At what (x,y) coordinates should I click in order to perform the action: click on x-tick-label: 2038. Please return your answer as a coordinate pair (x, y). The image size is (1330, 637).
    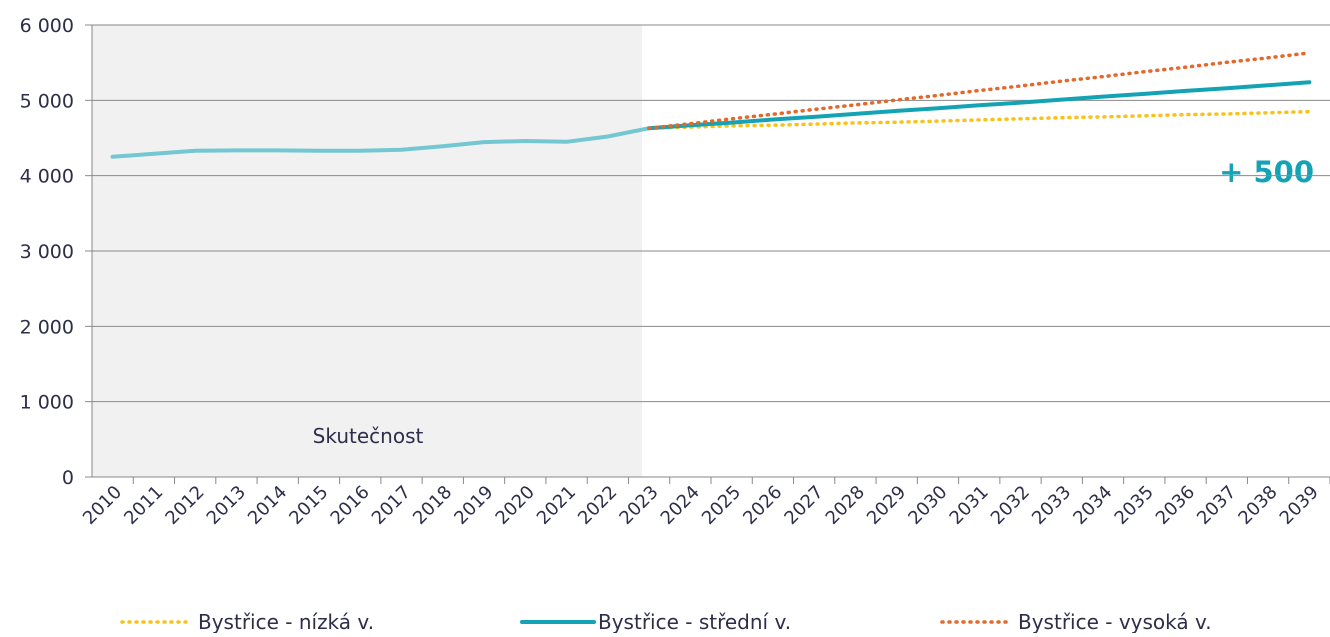
    Looking at the image, I should click on (1257, 505).